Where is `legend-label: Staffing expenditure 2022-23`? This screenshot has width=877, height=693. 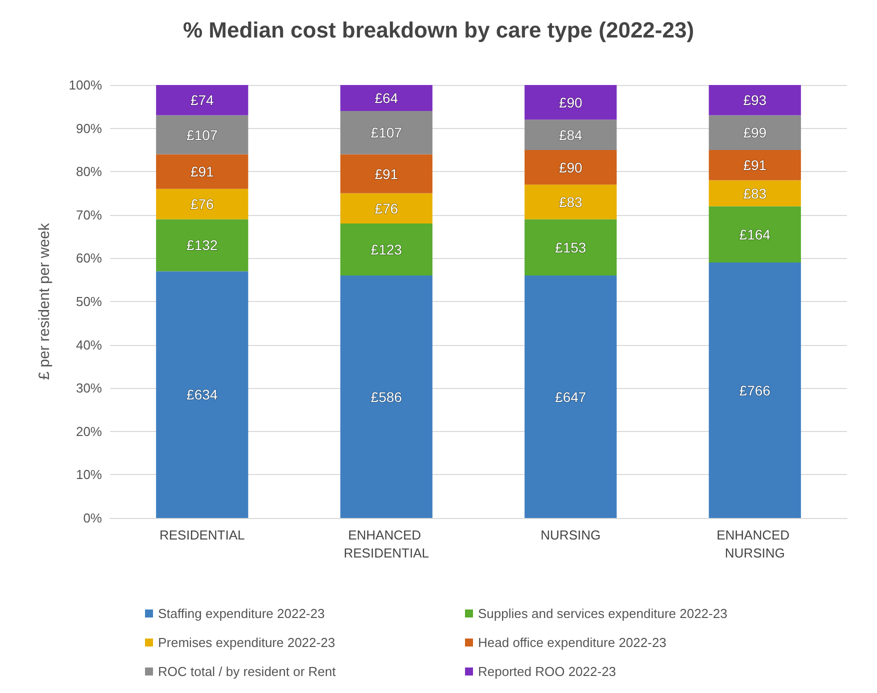
legend-label: Staffing expenditure 2022-23 is located at coordinates (241, 613).